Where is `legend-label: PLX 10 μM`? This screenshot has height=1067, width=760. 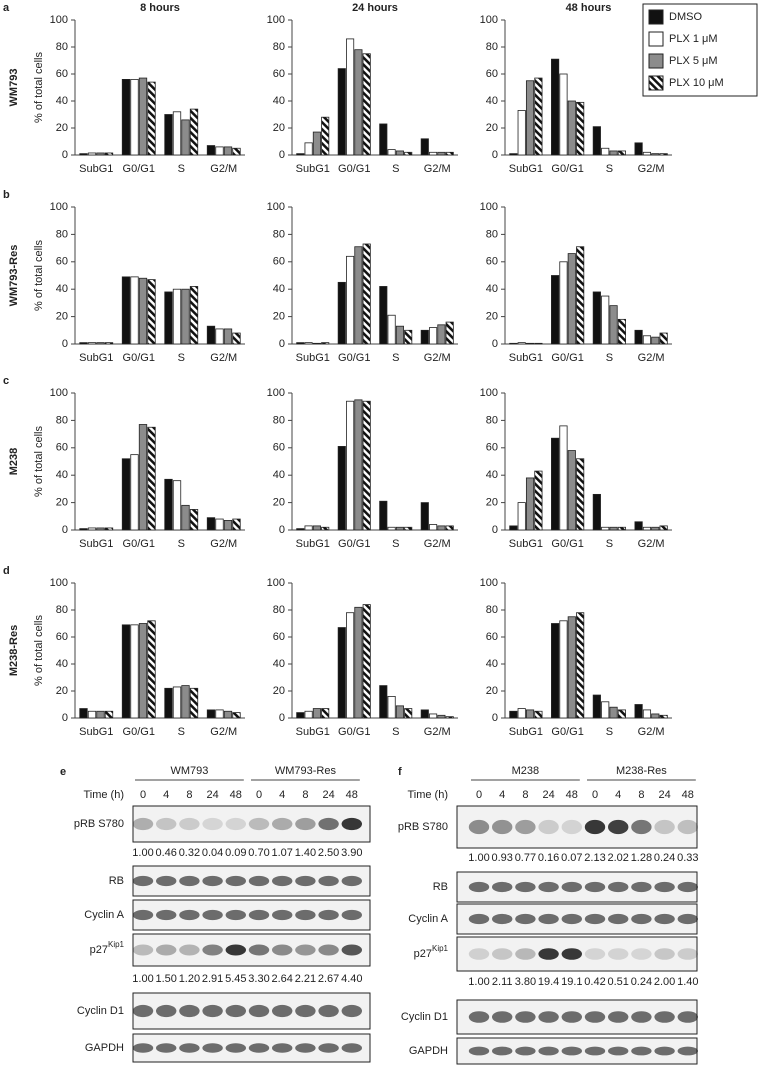
legend-label: PLX 10 μM is located at coordinates (696, 83).